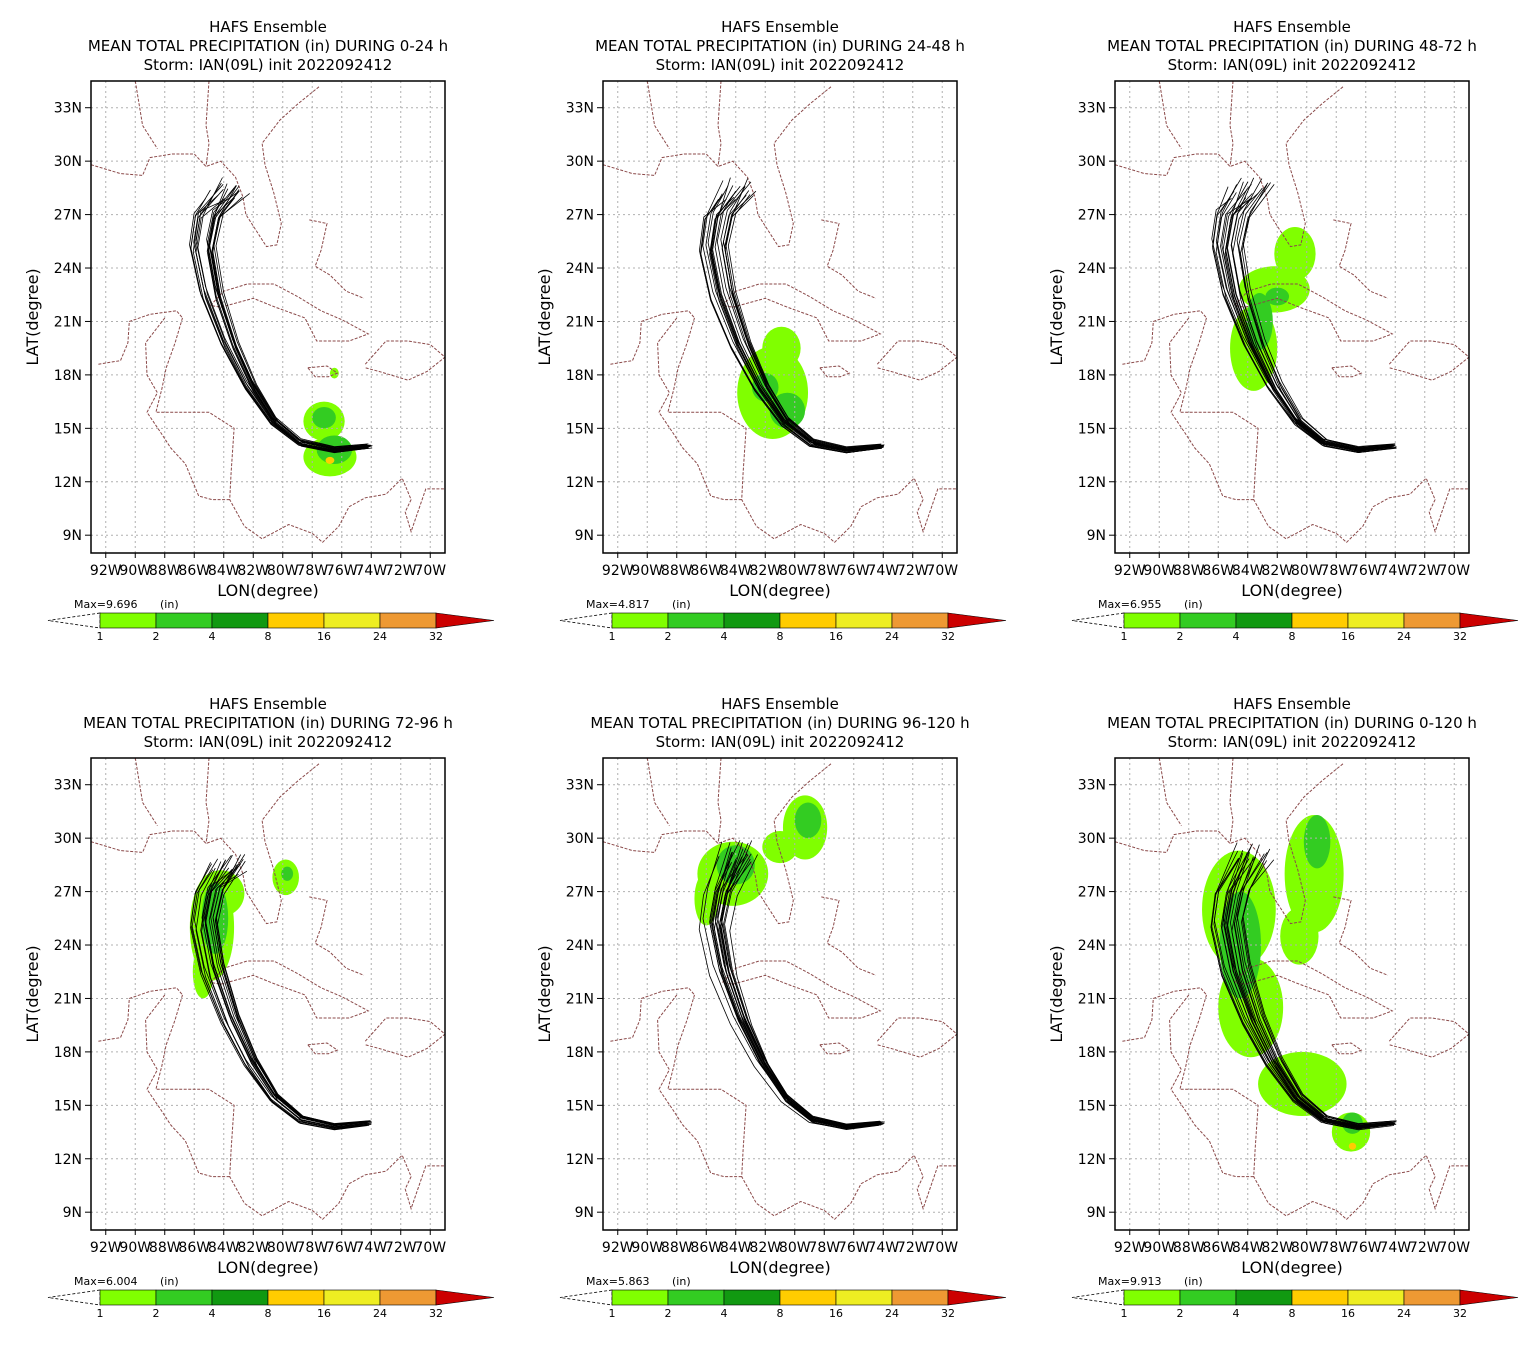 Image resolution: width=1536 pixels, height=1354 pixels. Describe the element at coordinates (1395, 571) in the screenshot. I see `x-tick-label: 74W` at that location.